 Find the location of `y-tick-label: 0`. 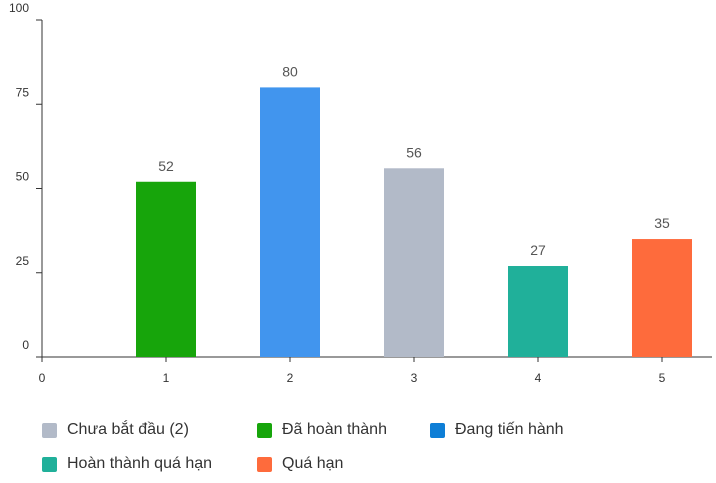

y-tick-label: 0 is located at coordinates (25, 345).